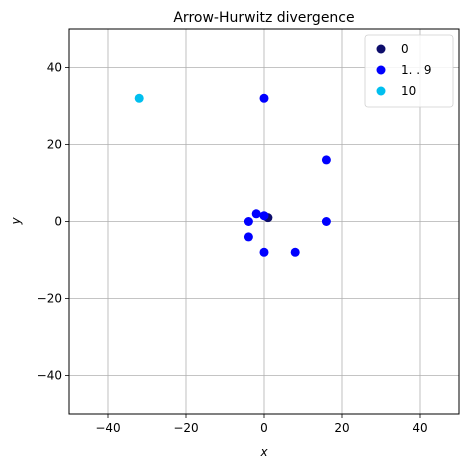 The image size is (470, 468). I want to click on legend-label: 10, so click(408, 91).